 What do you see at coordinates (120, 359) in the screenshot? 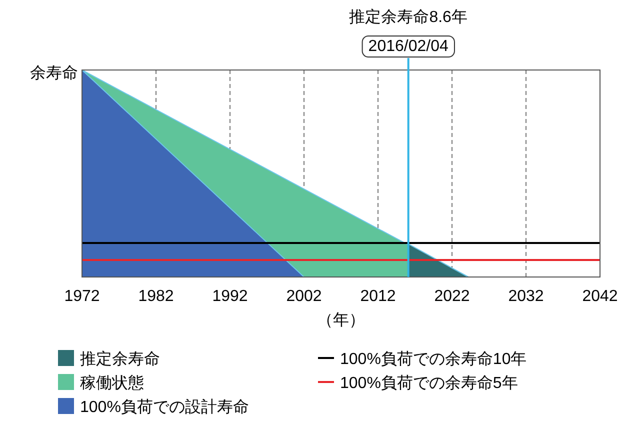
I see `legend-label: 推定余寿命` at bounding box center [120, 359].